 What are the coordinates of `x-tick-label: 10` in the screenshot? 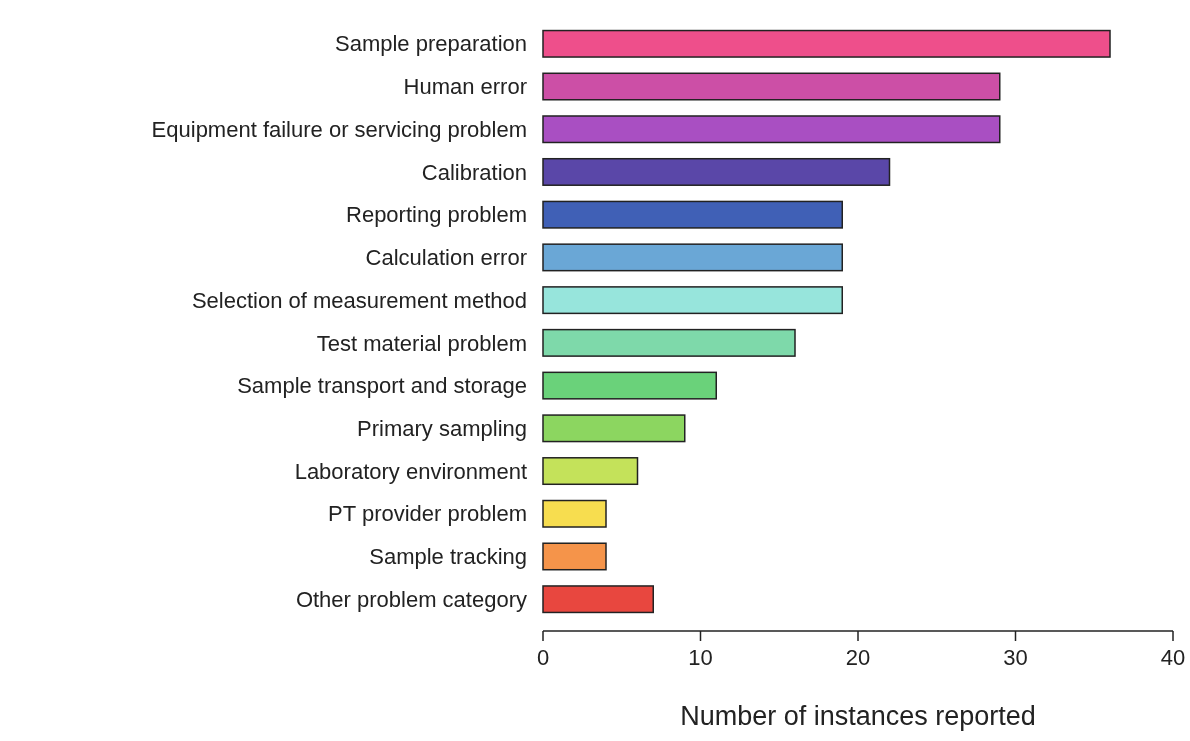 It's located at (700, 657).